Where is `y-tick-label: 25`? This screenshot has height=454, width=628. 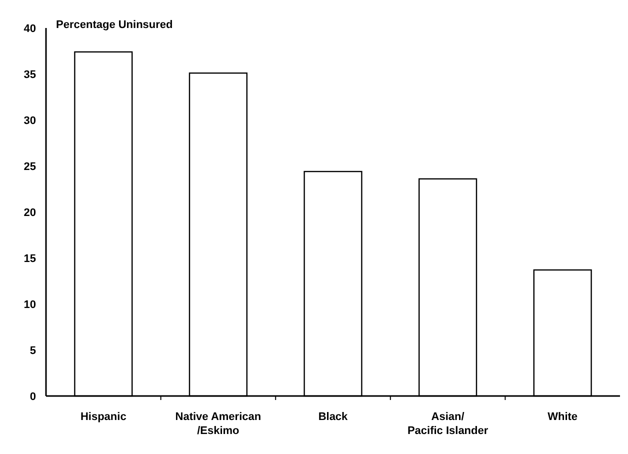
y-tick-label: 25 is located at coordinates (30, 166).